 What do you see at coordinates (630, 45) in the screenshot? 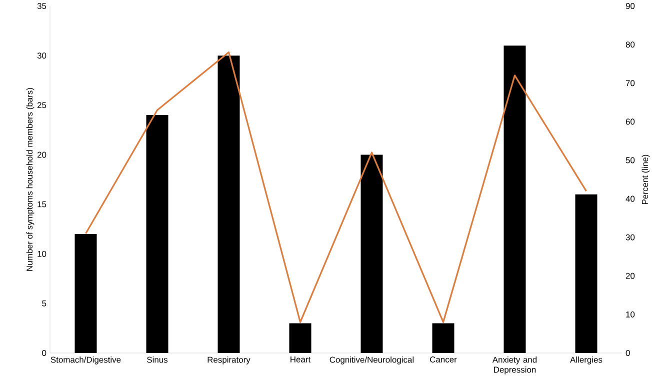
I see `y2-tick-label: 80` at bounding box center [630, 45].